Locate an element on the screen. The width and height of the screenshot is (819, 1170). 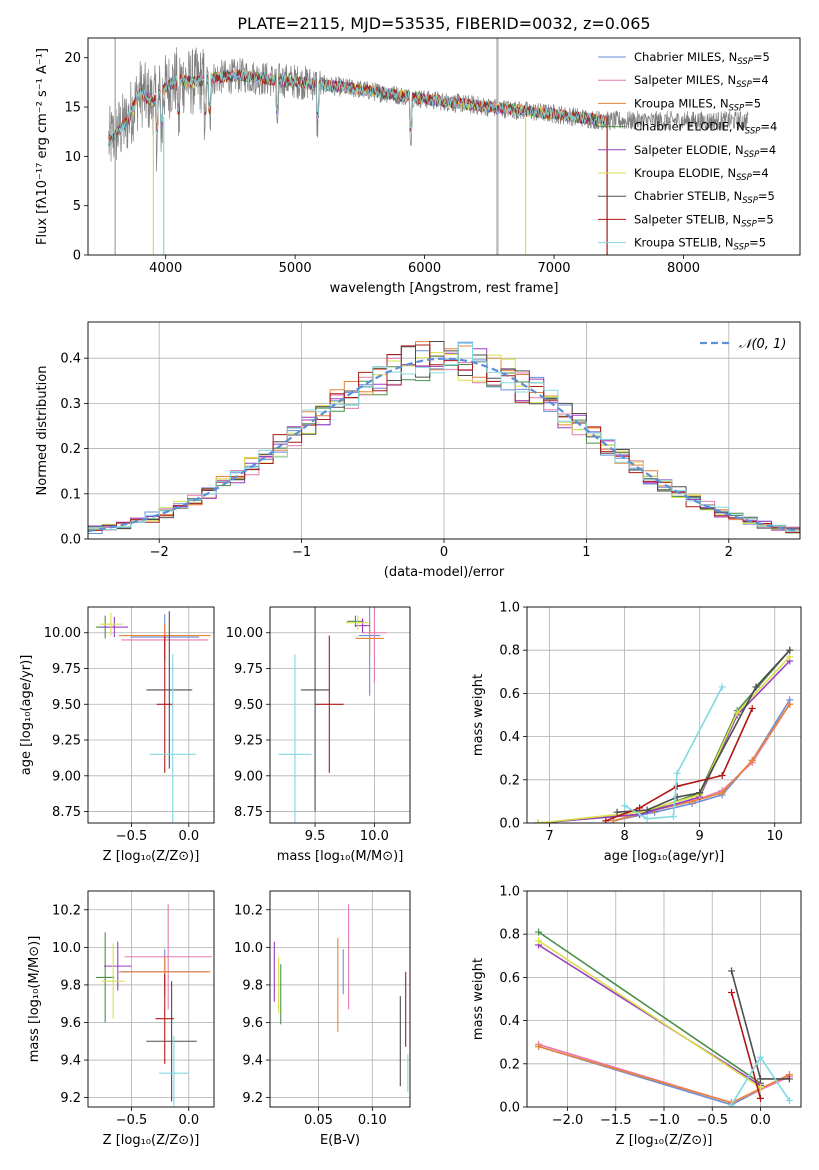
x-tick-label: −2 is located at coordinates (159, 552).